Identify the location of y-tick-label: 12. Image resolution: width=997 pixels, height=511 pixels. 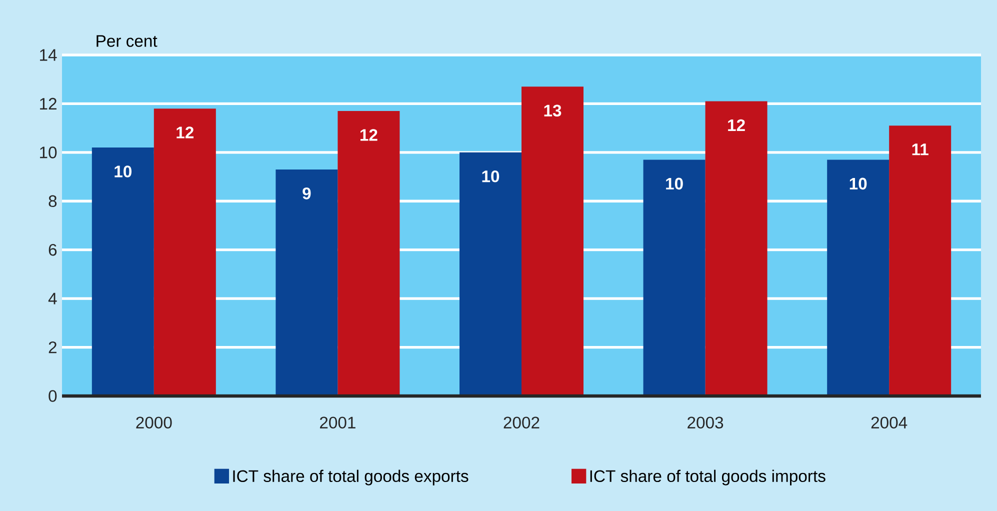
(48, 104).